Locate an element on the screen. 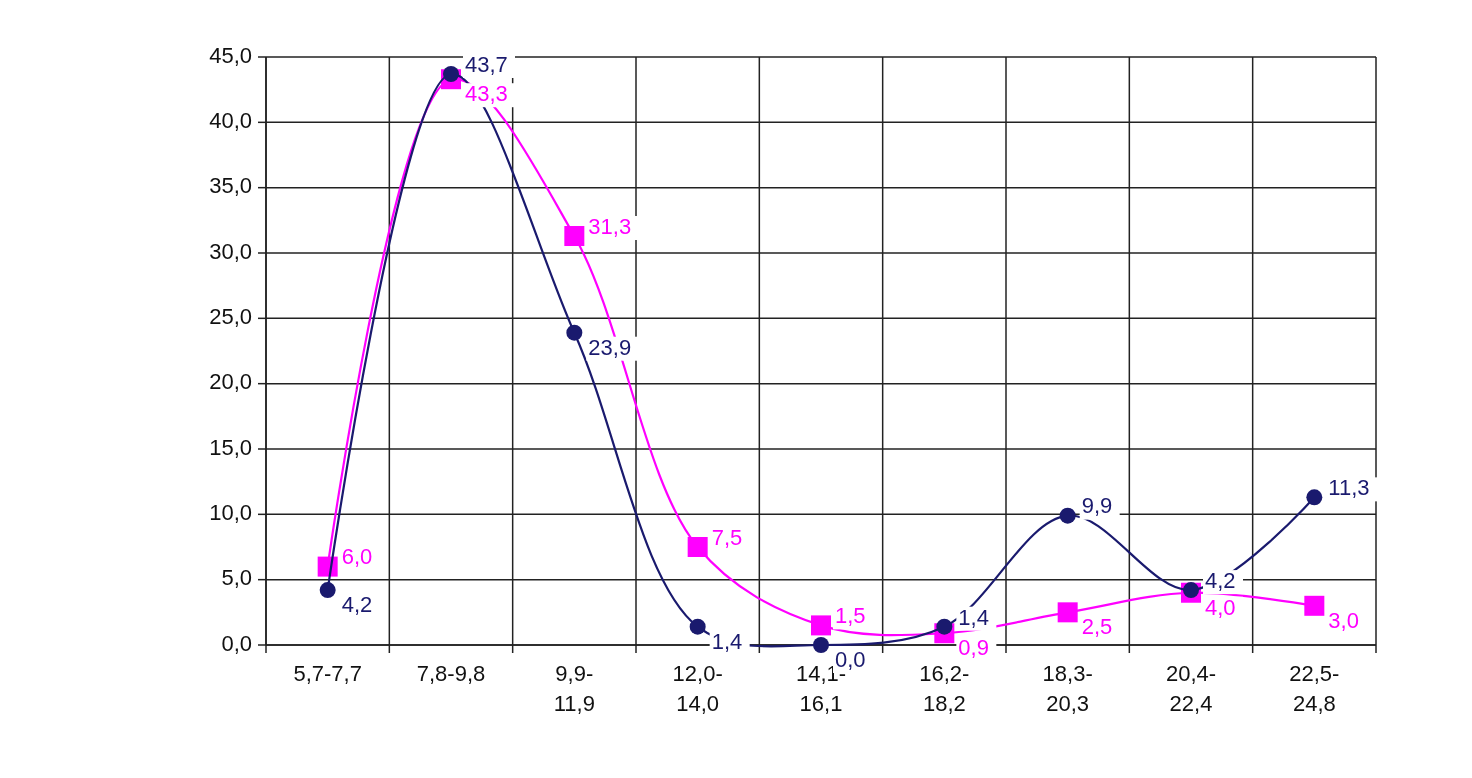  data-label: 9,9 is located at coordinates (1097, 506).